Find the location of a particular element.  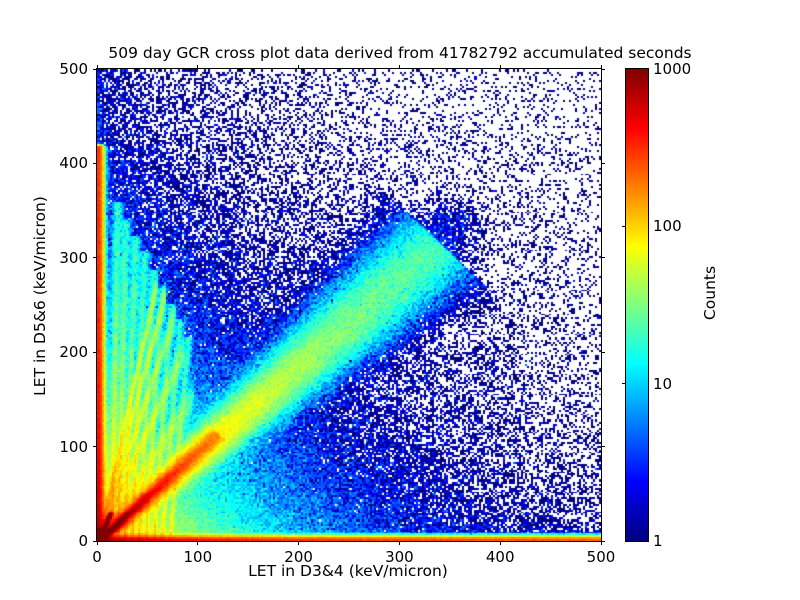

y-axis-label: LET in D5&6 (keV/micron) is located at coordinates (40, 296).